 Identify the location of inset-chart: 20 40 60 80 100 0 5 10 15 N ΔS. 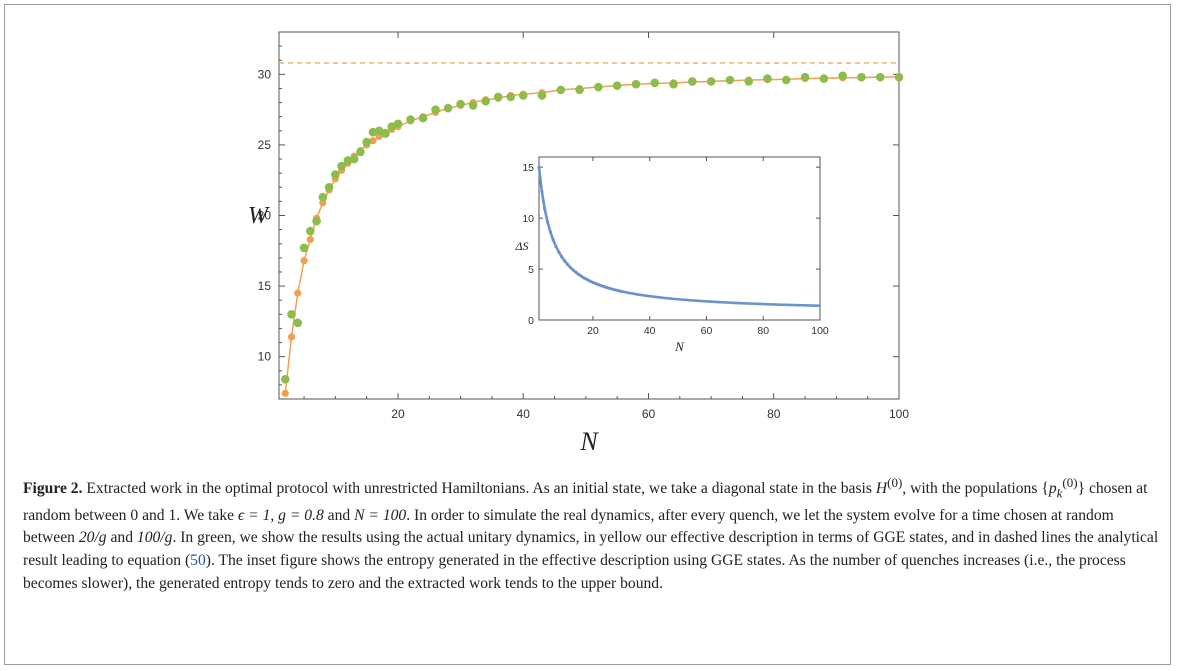
(671, 253).